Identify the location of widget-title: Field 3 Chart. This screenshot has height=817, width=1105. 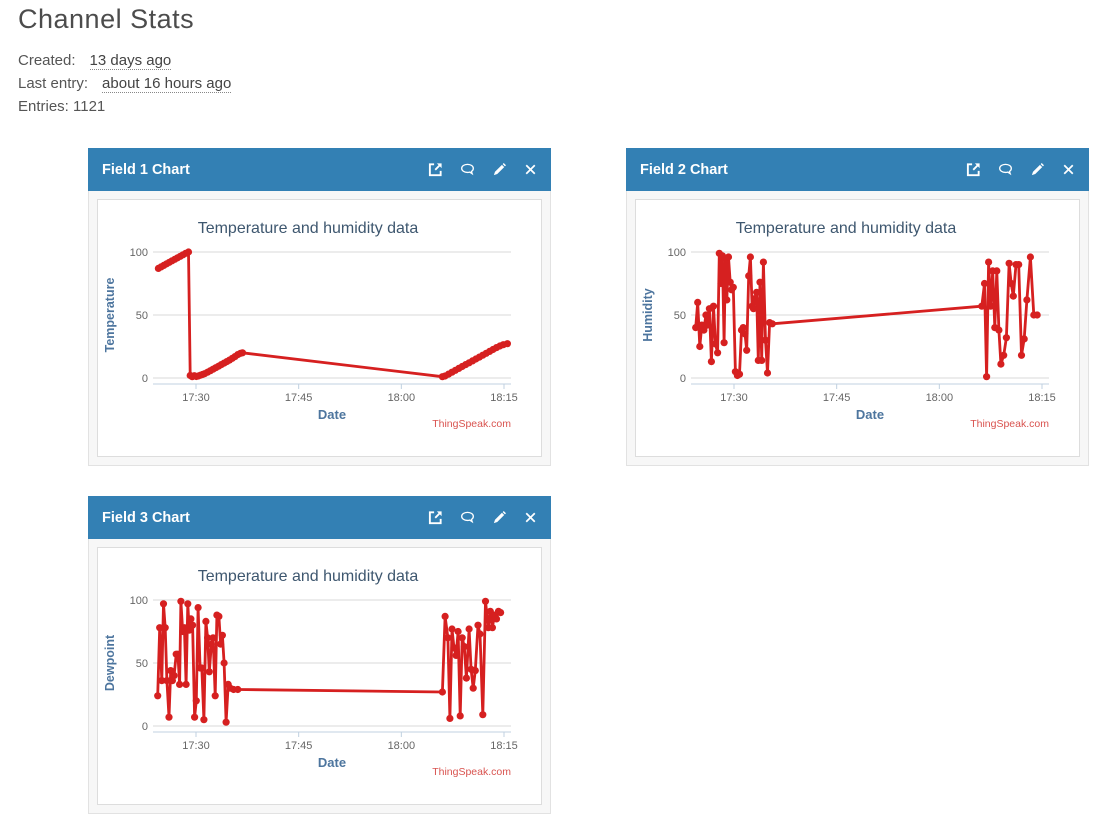
(146, 517).